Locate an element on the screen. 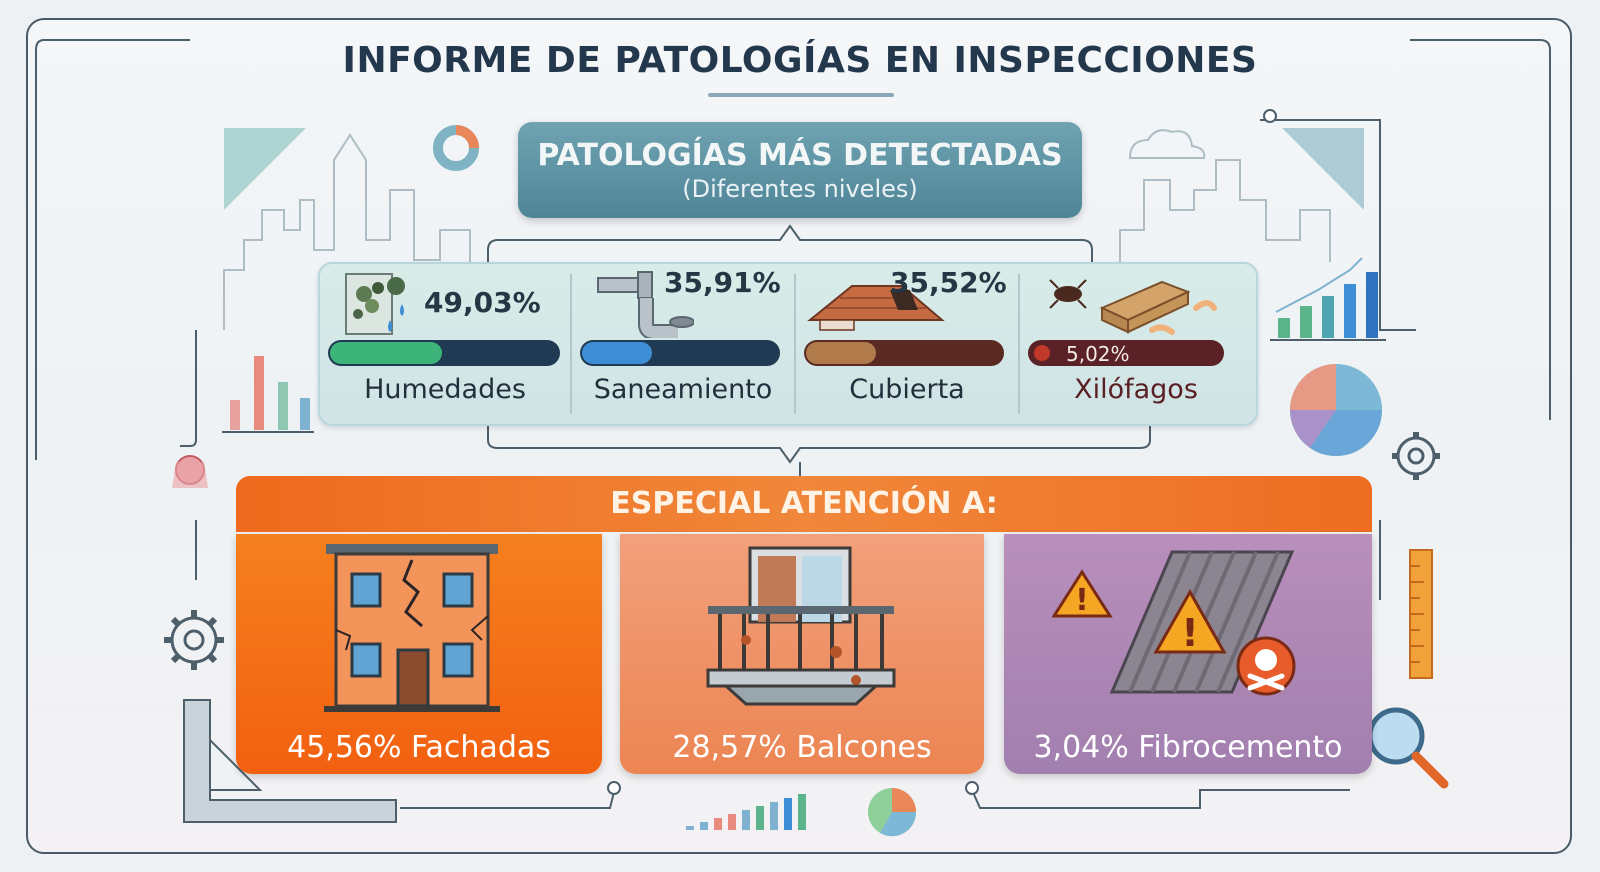  banner-caption: (Diferentes niveles) is located at coordinates (800, 189).